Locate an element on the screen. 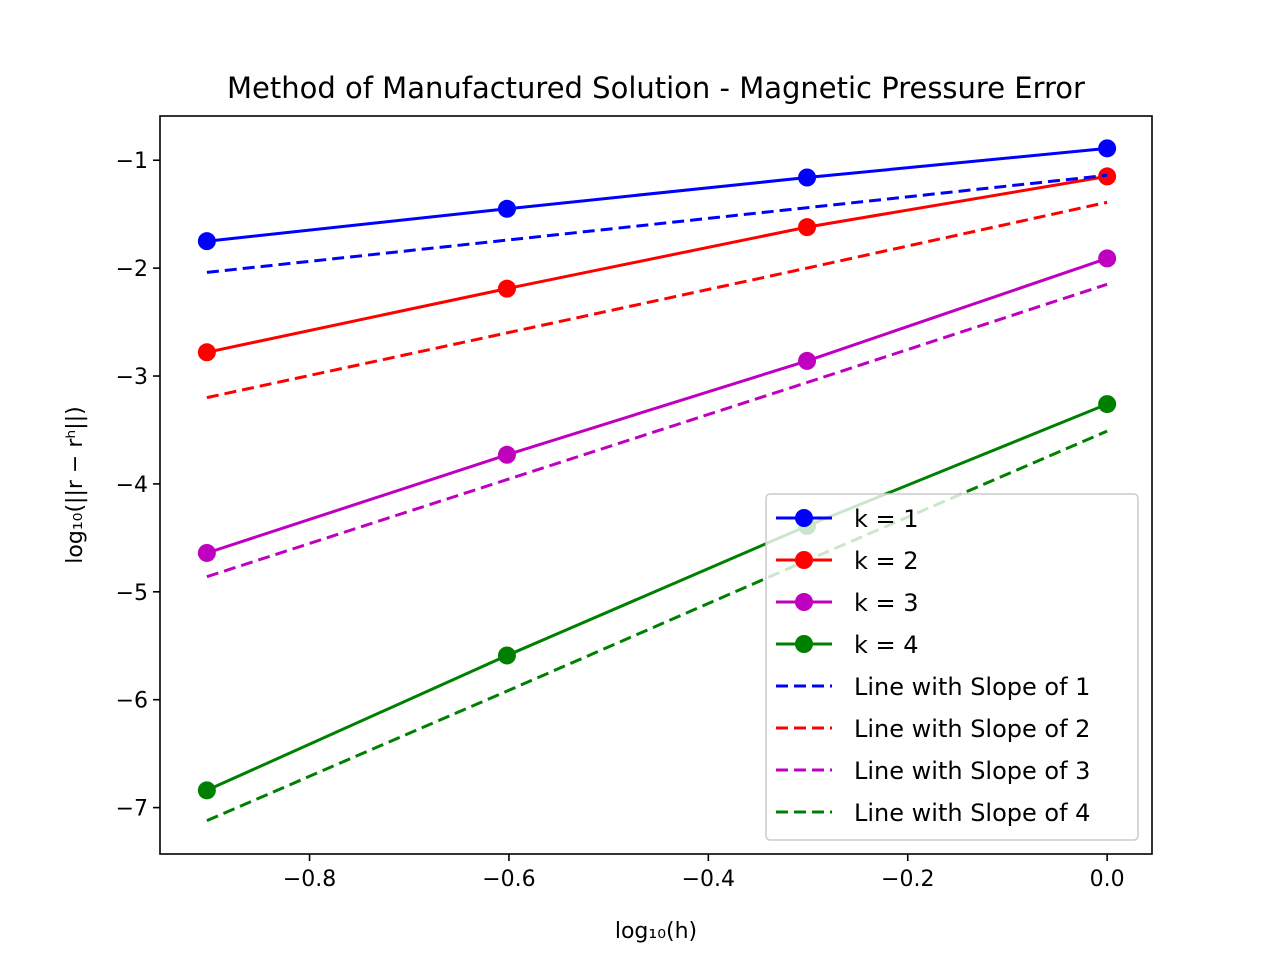  x-tick-label: −0.2 is located at coordinates (907, 879).